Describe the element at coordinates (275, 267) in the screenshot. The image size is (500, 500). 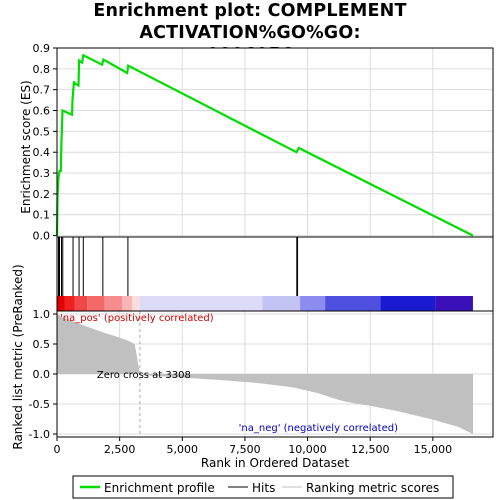
I see `hits-area` at that location.